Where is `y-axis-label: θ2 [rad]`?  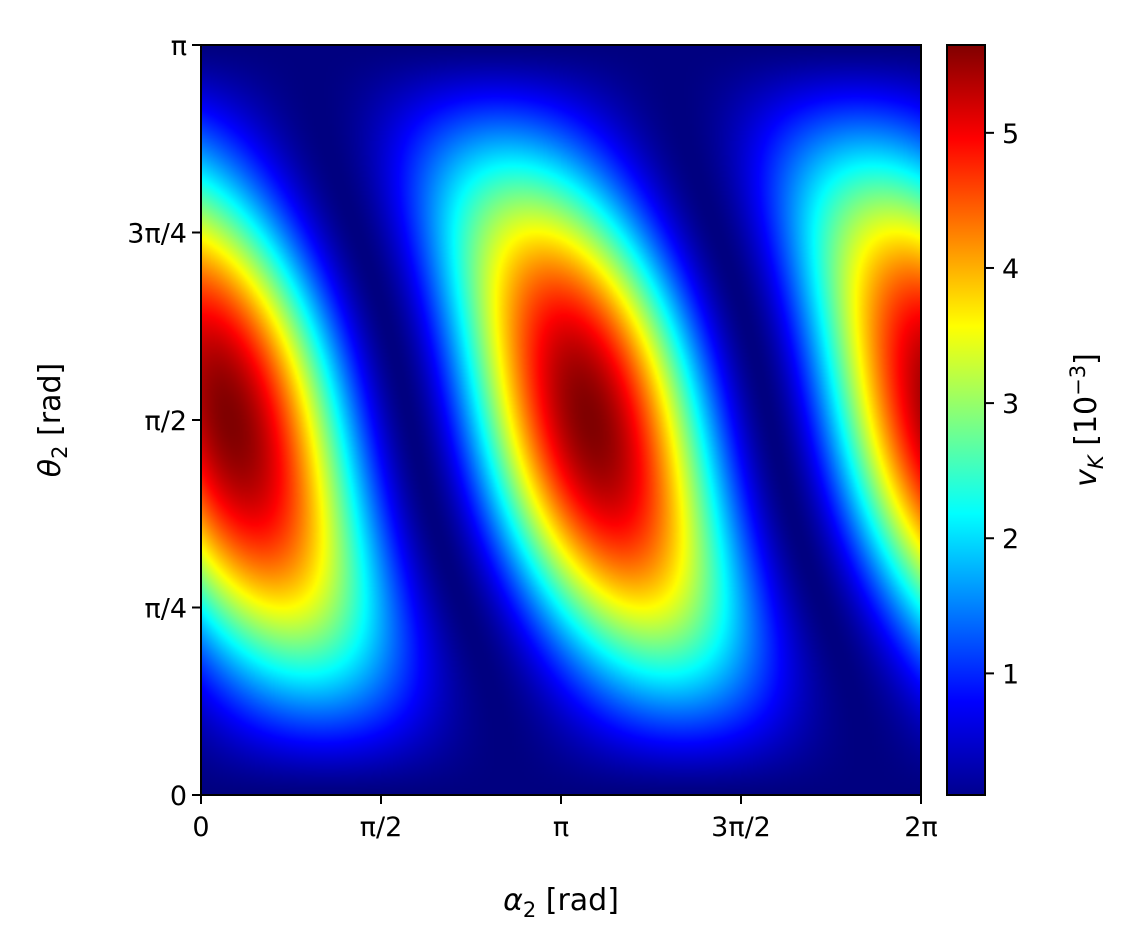 y-axis-label: θ2 [rad] is located at coordinates (52, 420).